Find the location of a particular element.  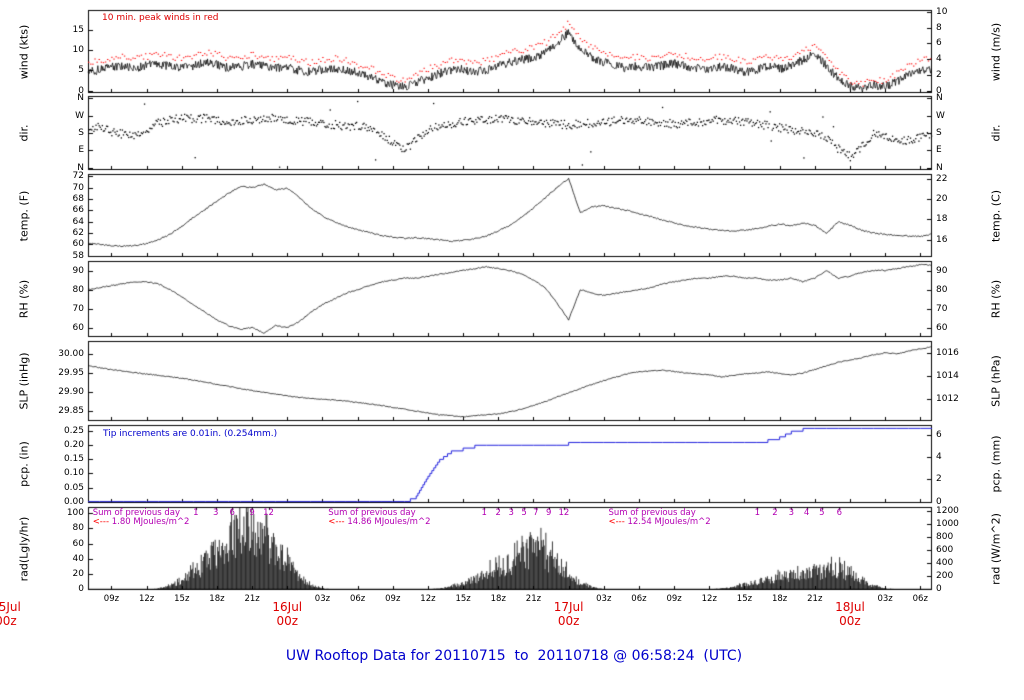

y-tick-label-right-slp: 1014 is located at coordinates (947, 375).